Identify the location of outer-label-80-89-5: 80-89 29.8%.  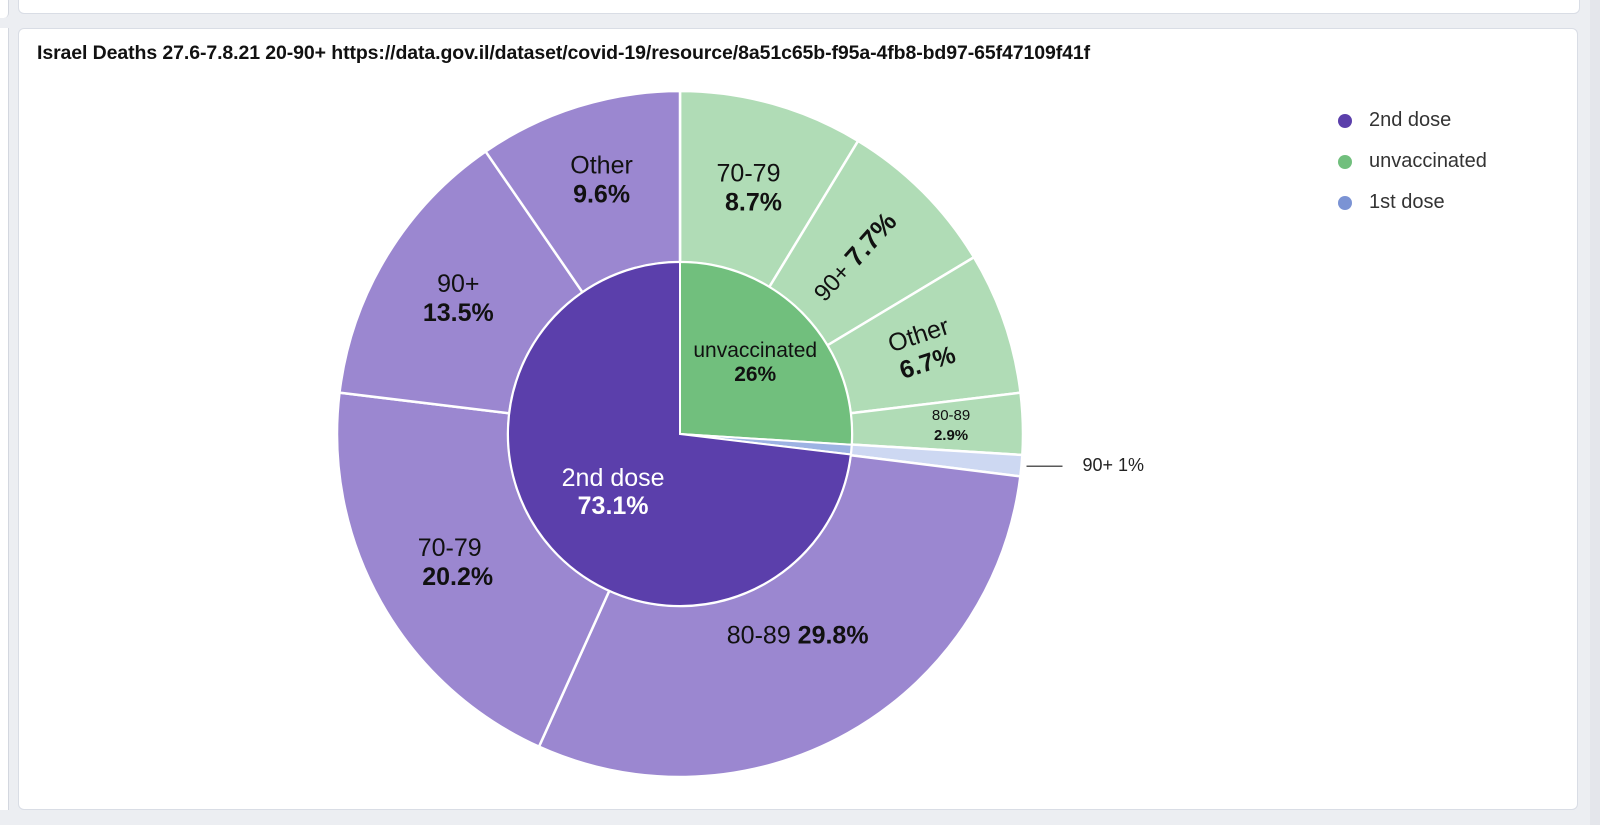
(798, 635).